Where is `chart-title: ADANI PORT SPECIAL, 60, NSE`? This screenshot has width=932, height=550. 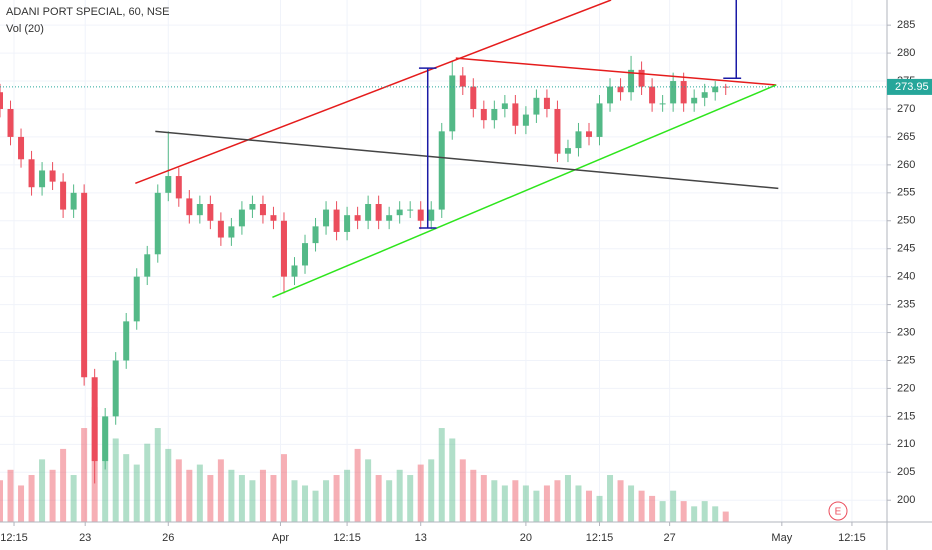 chart-title: ADANI PORT SPECIAL, 60, NSE is located at coordinates (87, 12).